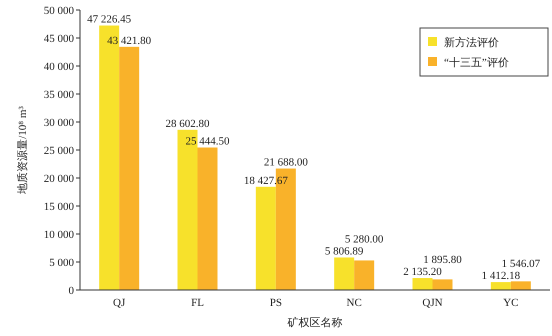  Describe the element at coordinates (314, 322) in the screenshot. I see `x-axis-title: 矿权区名称` at that location.